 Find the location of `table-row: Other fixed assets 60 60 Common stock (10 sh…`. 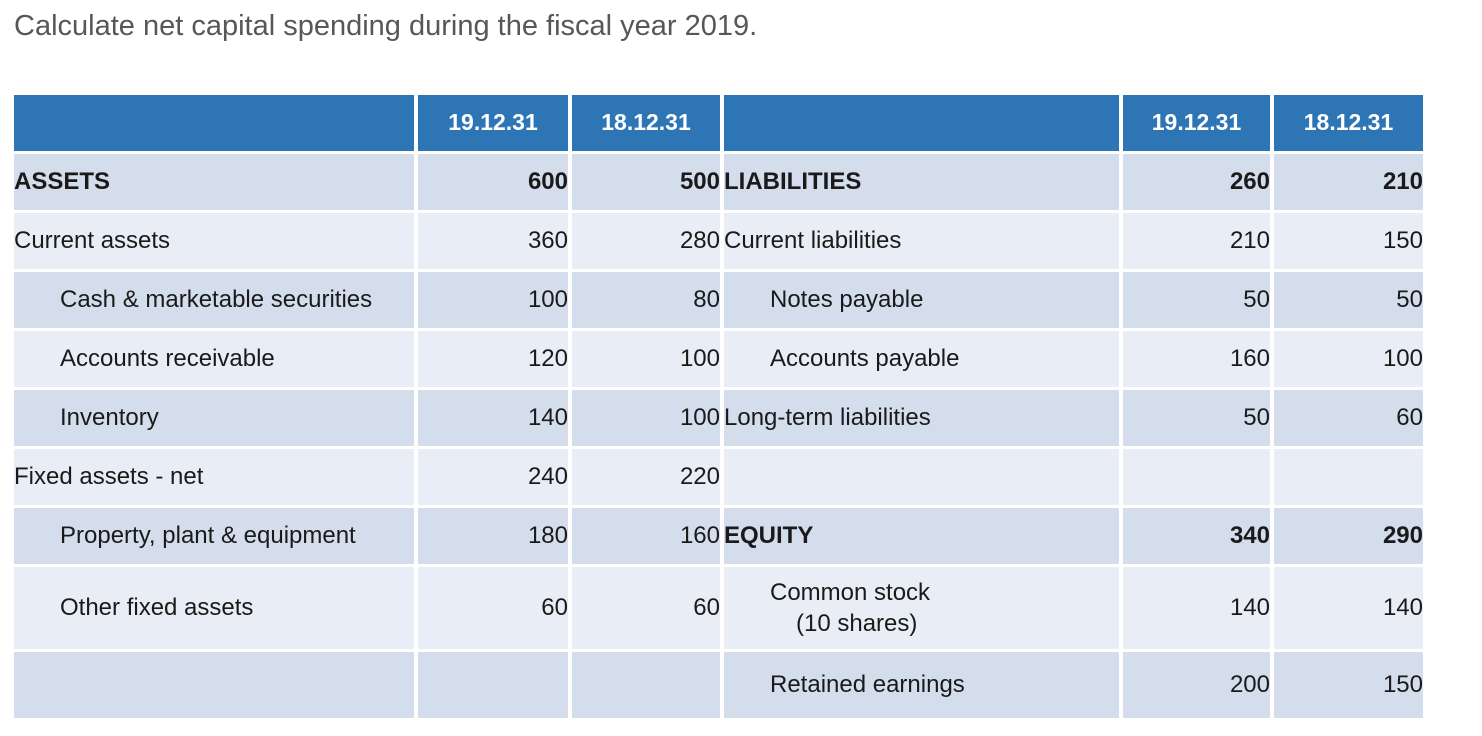

table-row: Other fixed assets 60 60 Common stock (10 sh… is located at coordinates (718, 607).